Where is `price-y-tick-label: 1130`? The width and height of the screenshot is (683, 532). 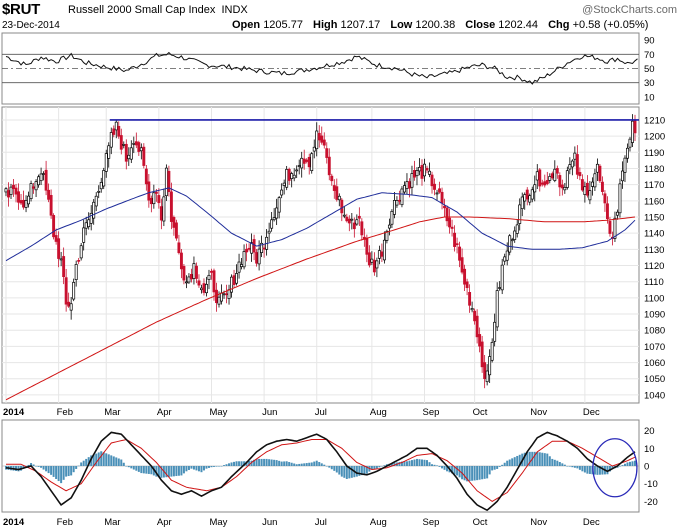 price-y-tick-label: 1130 is located at coordinates (654, 250).